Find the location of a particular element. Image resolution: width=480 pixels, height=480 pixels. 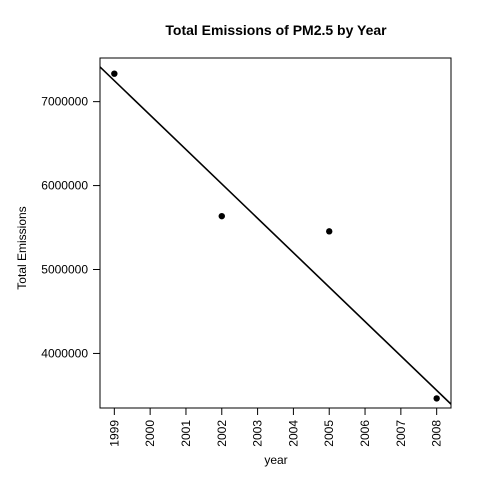

y-axis: 4000000 5000000 6000000 7000000 is located at coordinates (70, 227).